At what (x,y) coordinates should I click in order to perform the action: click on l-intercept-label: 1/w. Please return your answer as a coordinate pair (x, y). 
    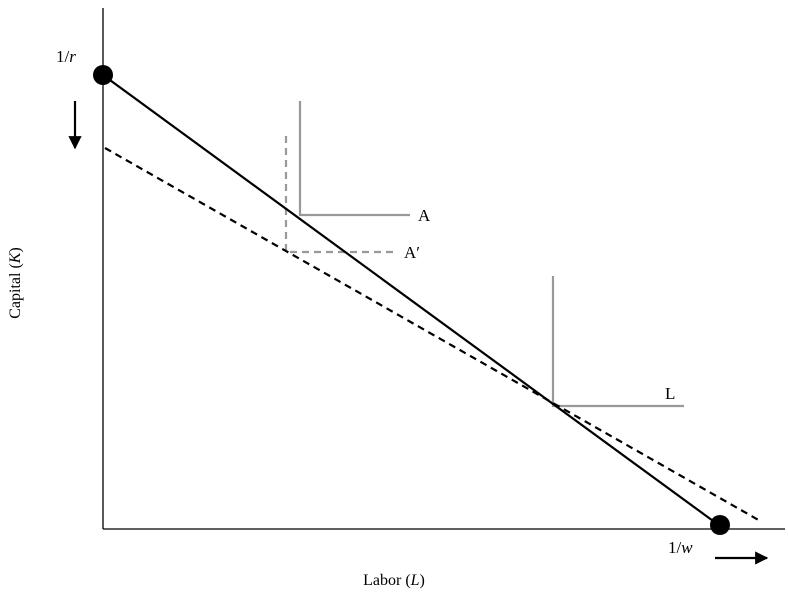
    Looking at the image, I should click on (680, 547).